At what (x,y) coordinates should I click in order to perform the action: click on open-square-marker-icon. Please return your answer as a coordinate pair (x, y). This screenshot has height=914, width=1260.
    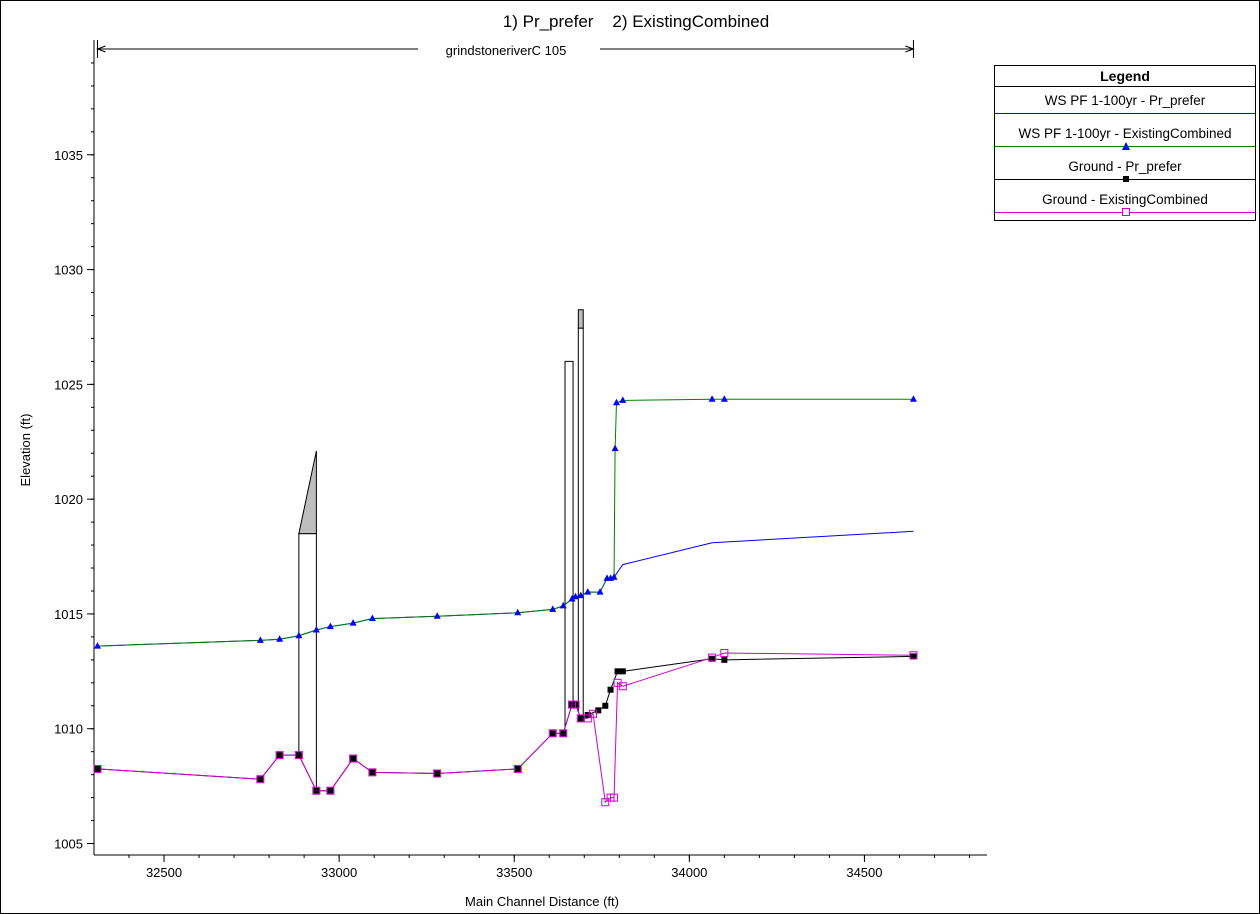
    Looking at the image, I should click on (1126, 212).